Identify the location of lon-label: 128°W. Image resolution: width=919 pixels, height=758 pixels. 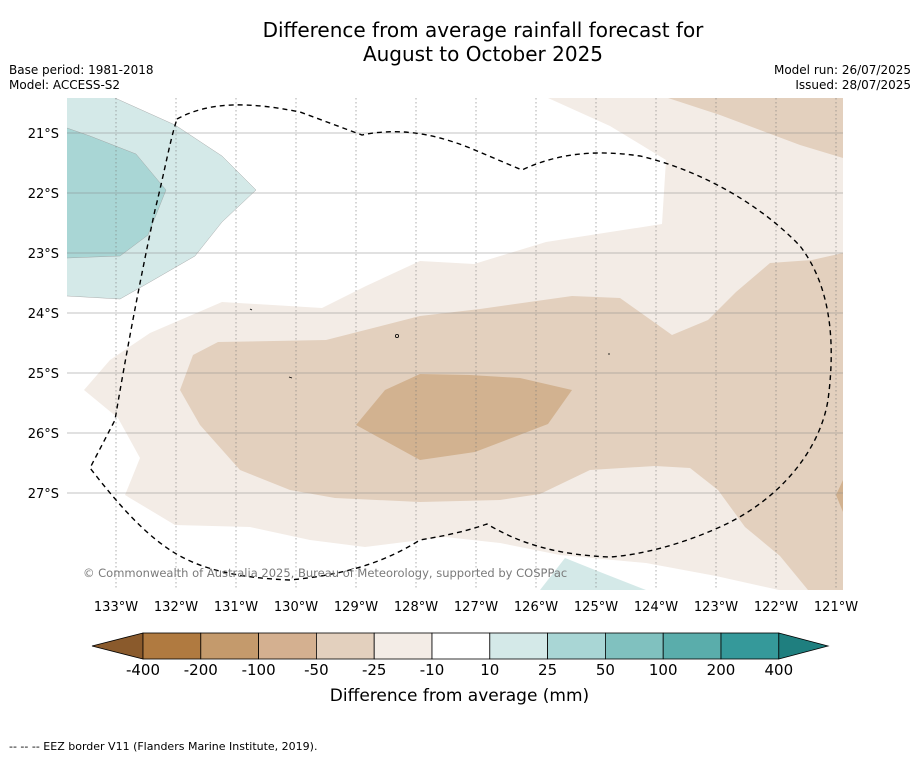
(416, 607).